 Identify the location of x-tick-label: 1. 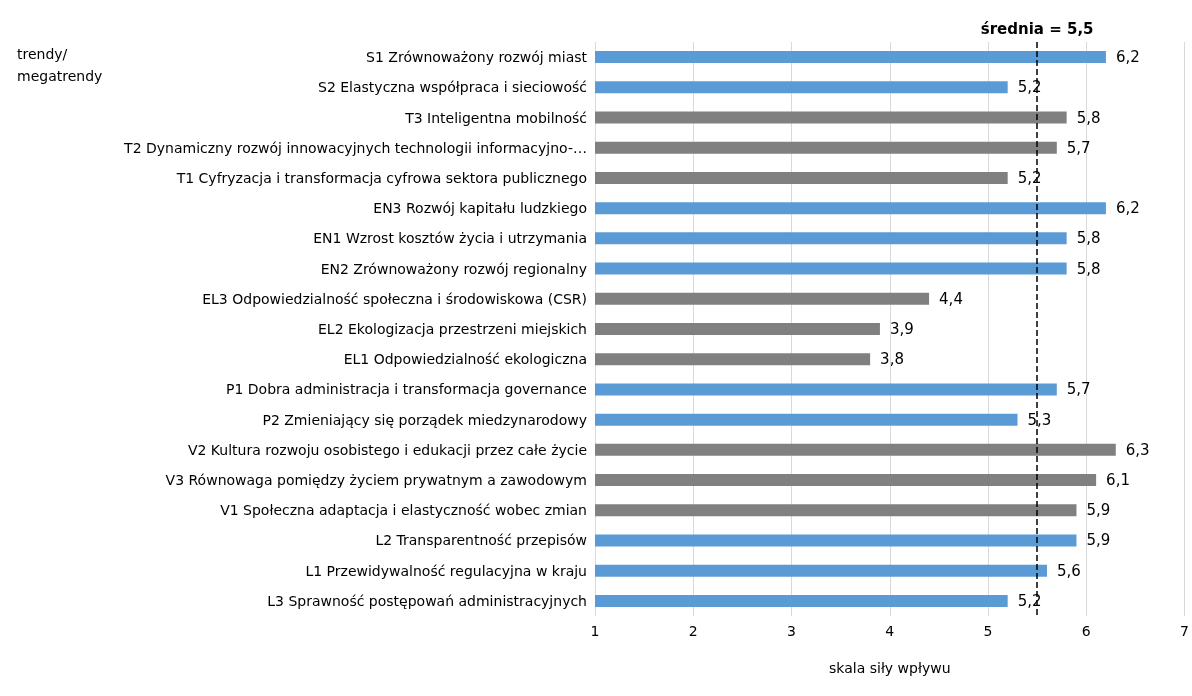
(595, 631).